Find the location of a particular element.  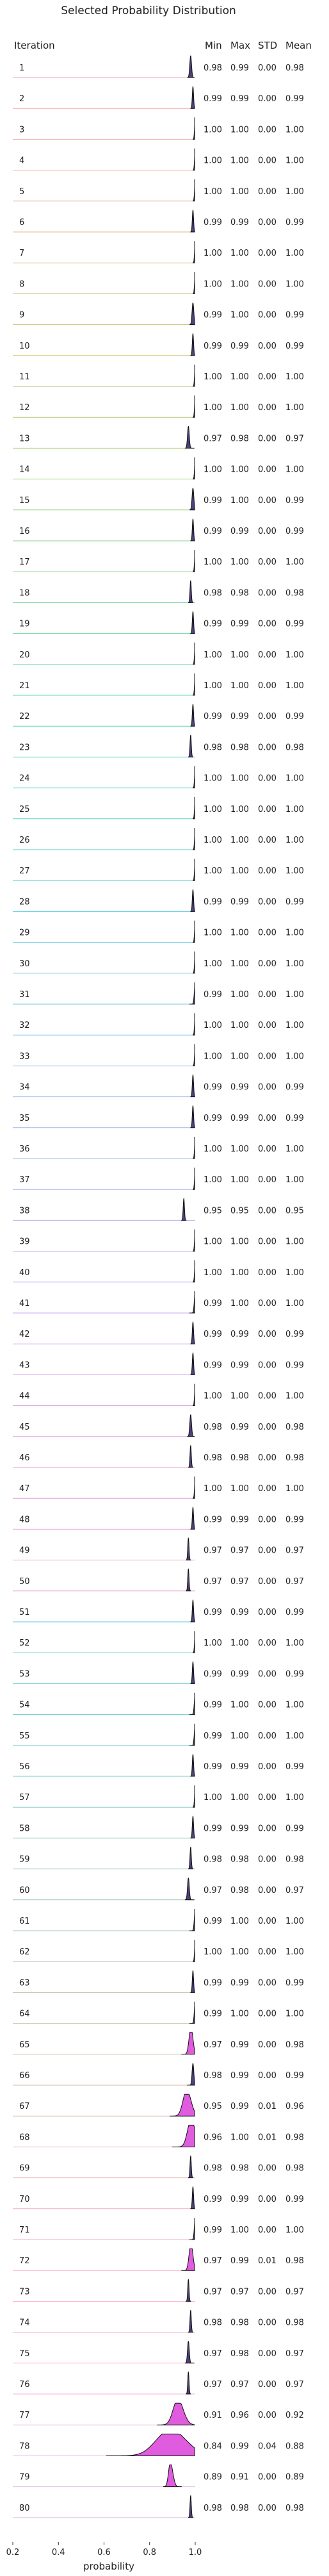

ridge-row: 26 1.00 1.00 0.00 1.00 is located at coordinates (158, 839).